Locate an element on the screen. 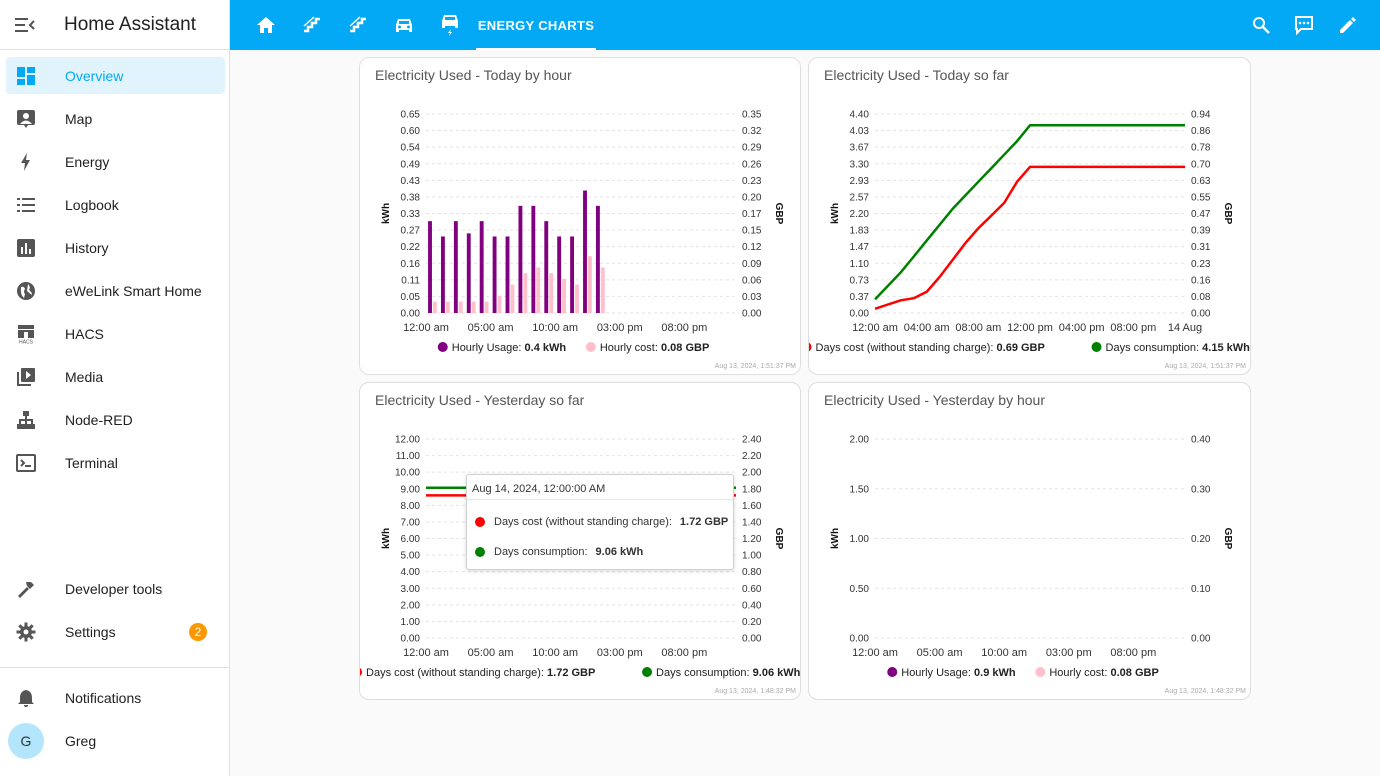 The image size is (1380, 776). edit-icon is located at coordinates (1348, 25).